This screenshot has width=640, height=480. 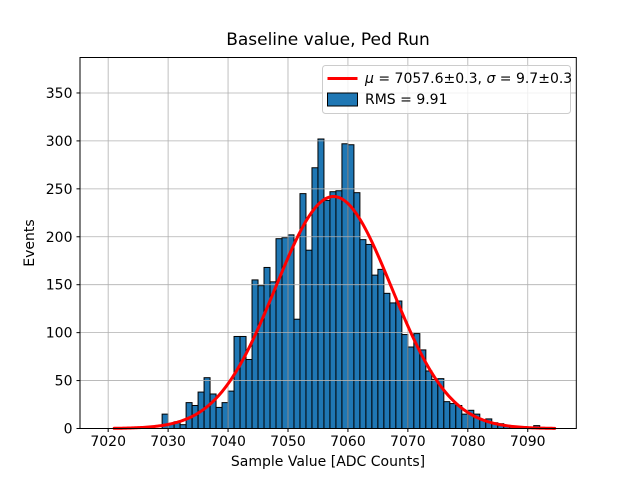 What do you see at coordinates (348, 442) in the screenshot?
I see `x-tick-label: 7060` at bounding box center [348, 442].